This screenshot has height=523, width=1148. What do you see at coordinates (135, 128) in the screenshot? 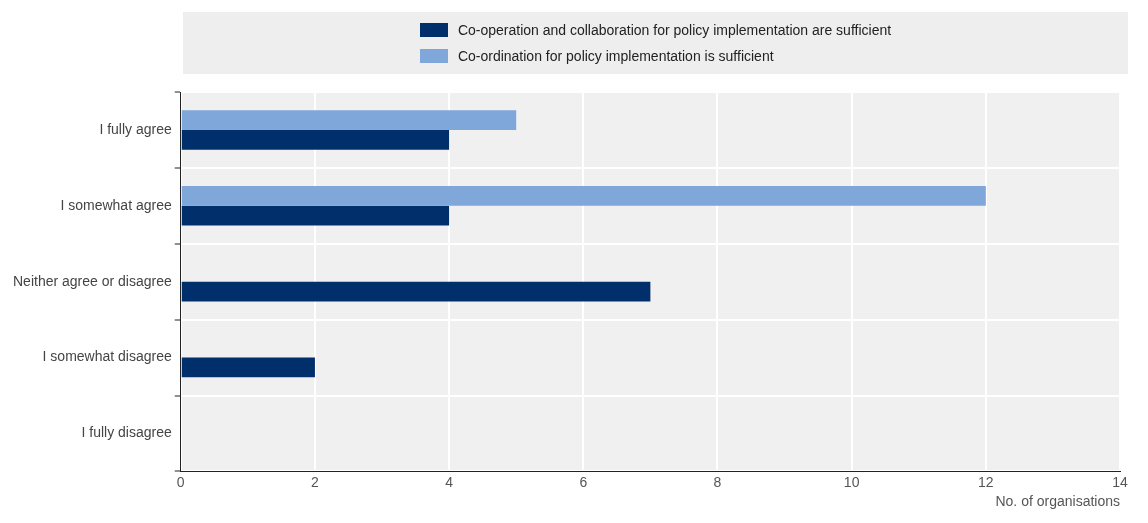
I see `y-tick-label: I fully agree` at bounding box center [135, 128].